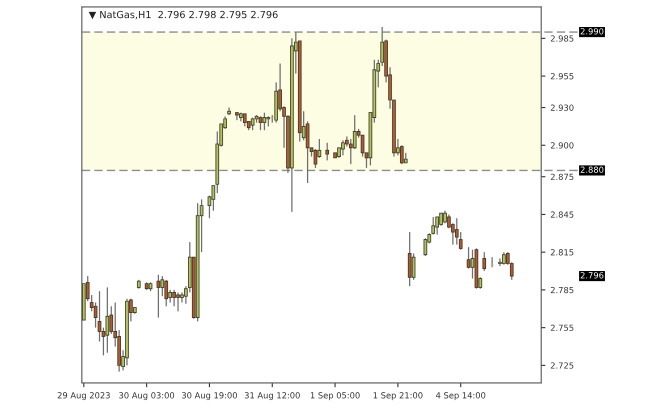  What do you see at coordinates (562, 290) in the screenshot?
I see `y-tick-label: 2.785` at bounding box center [562, 290].